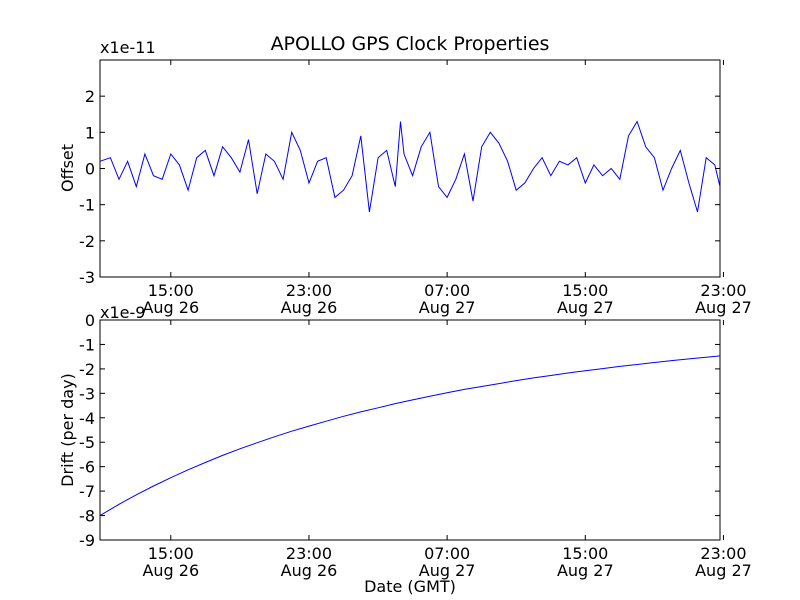  I want to click on y-tick-label: -5, so click(87, 442).